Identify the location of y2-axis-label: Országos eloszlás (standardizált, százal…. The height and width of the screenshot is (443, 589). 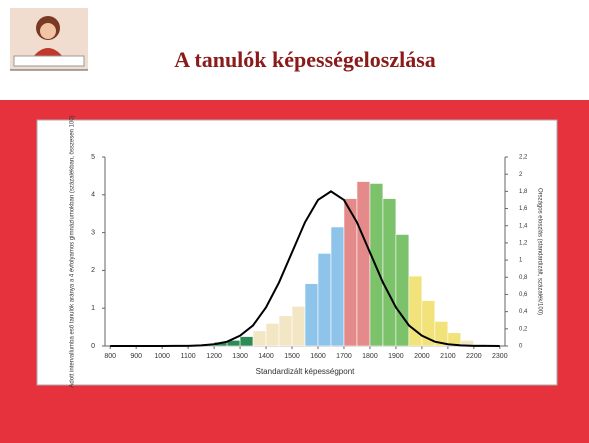
(539, 251).